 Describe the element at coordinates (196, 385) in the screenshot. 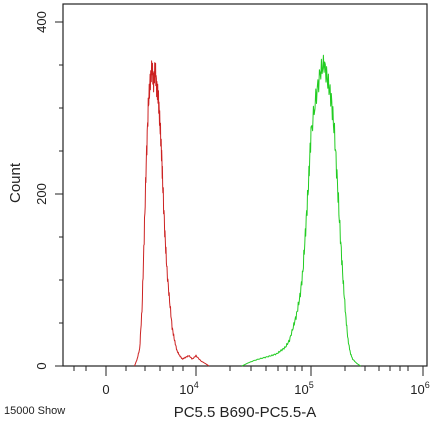

I see `x-tick-label-1e4-exp: 4` at that location.